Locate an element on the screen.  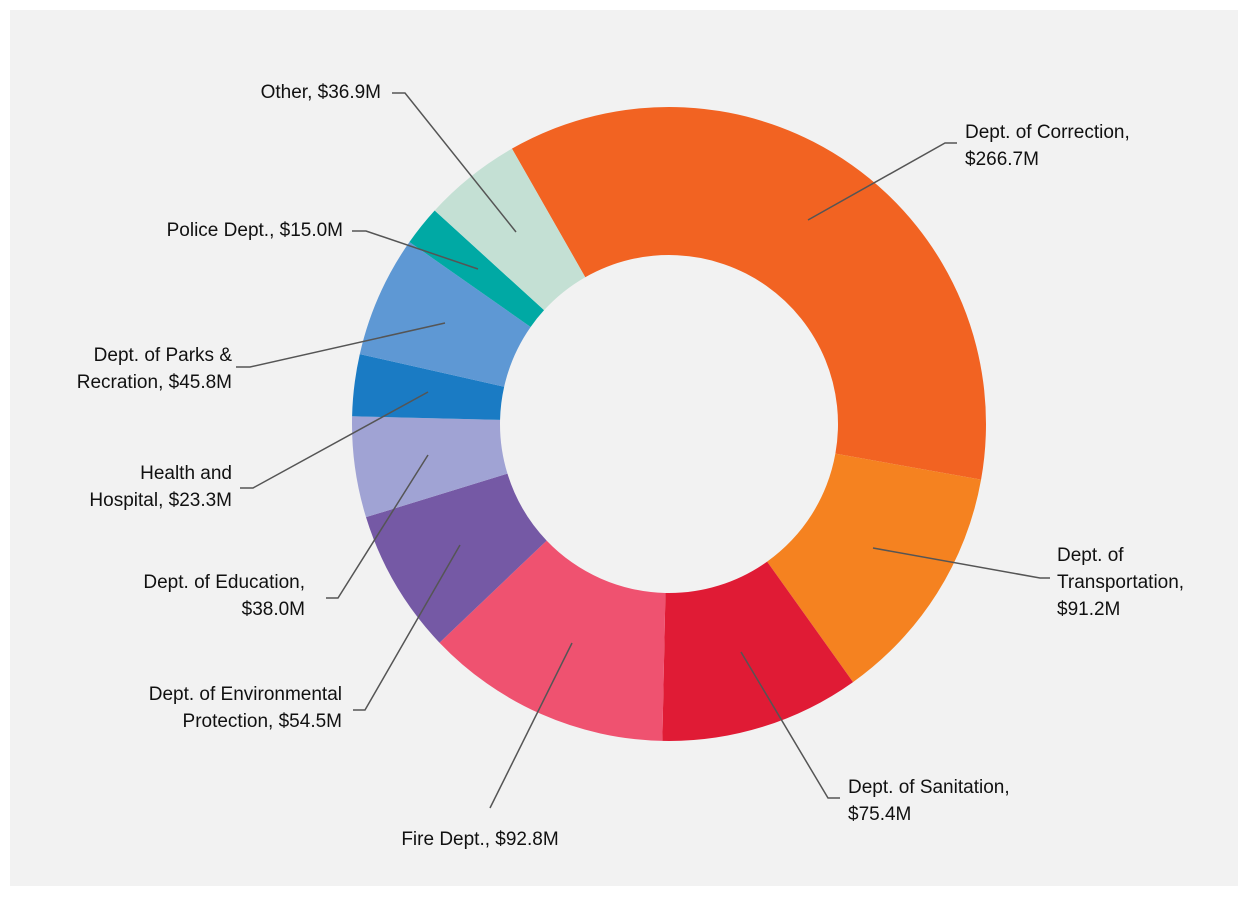
data-label-line: Dept. of Education, is located at coordinates (224, 582).